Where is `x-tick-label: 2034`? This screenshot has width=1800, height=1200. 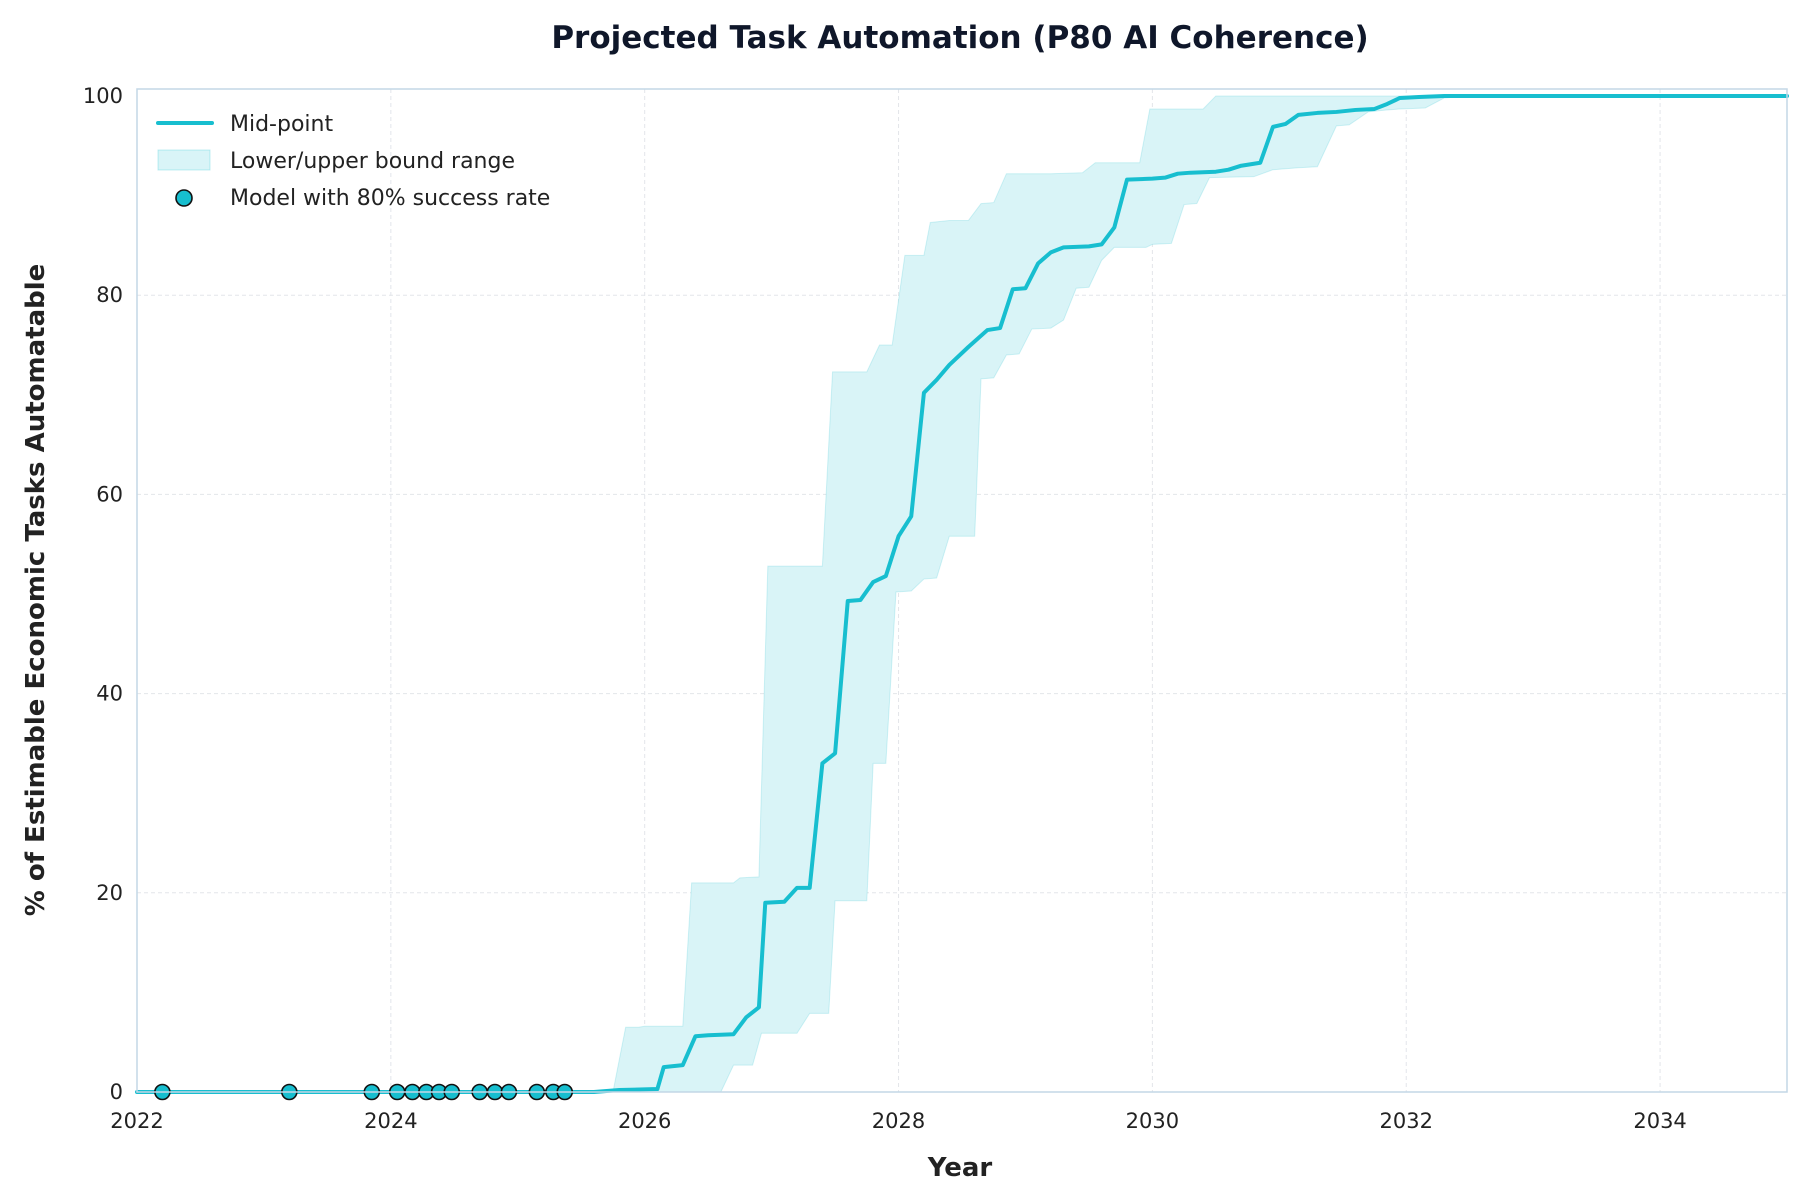 x-tick-label: 2034 is located at coordinates (1659, 1121).